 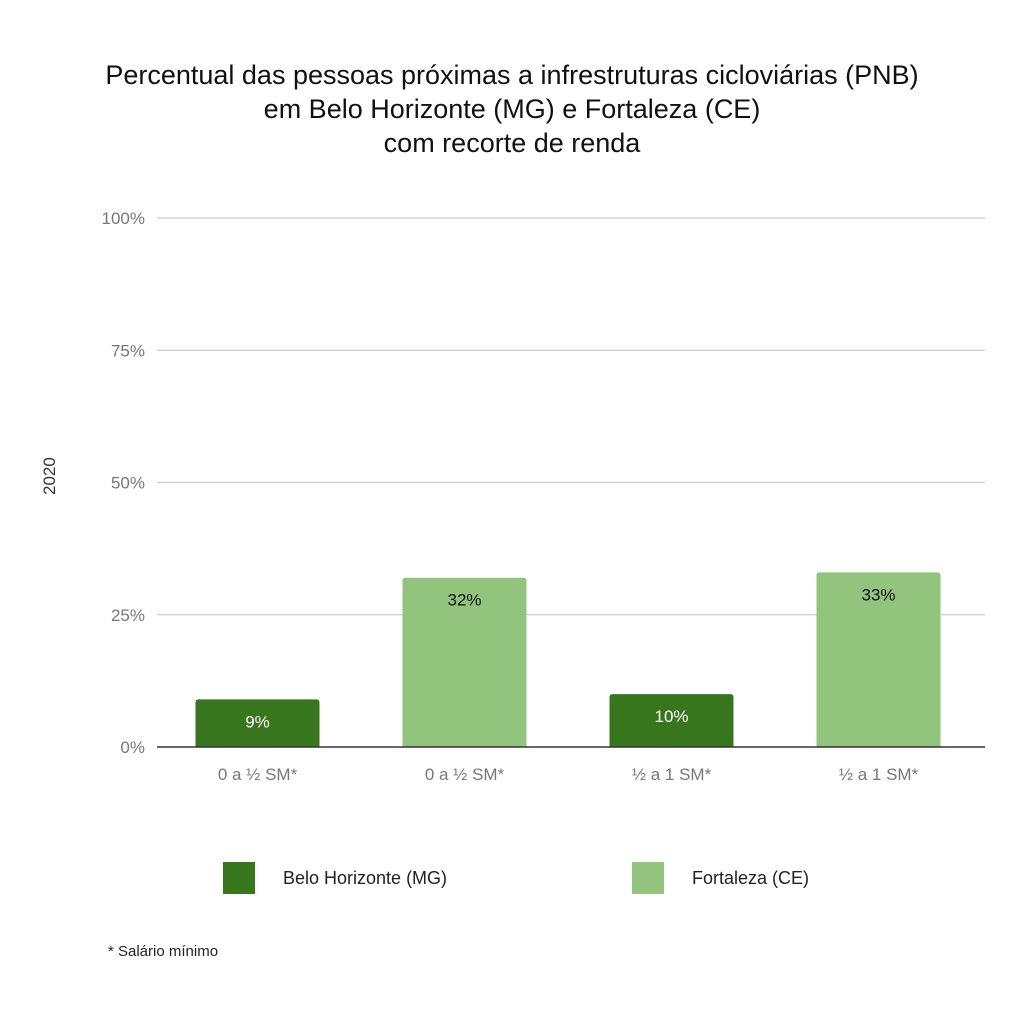 I want to click on data-label: 32%, so click(x=464, y=600).